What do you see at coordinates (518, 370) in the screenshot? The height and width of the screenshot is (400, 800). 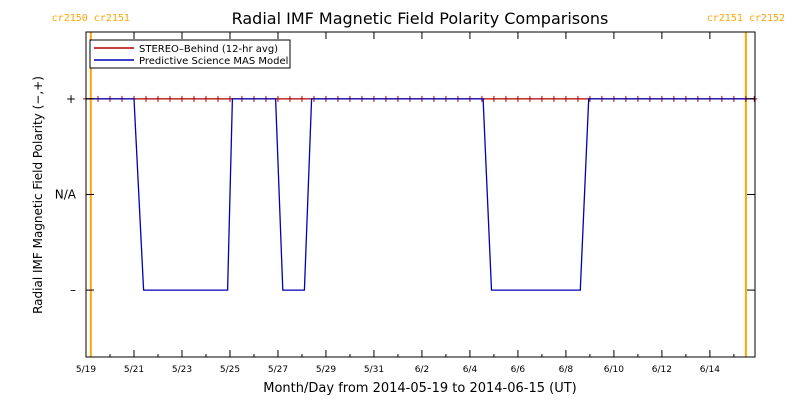 I see `x-tick-label-9: 6/6` at bounding box center [518, 370].